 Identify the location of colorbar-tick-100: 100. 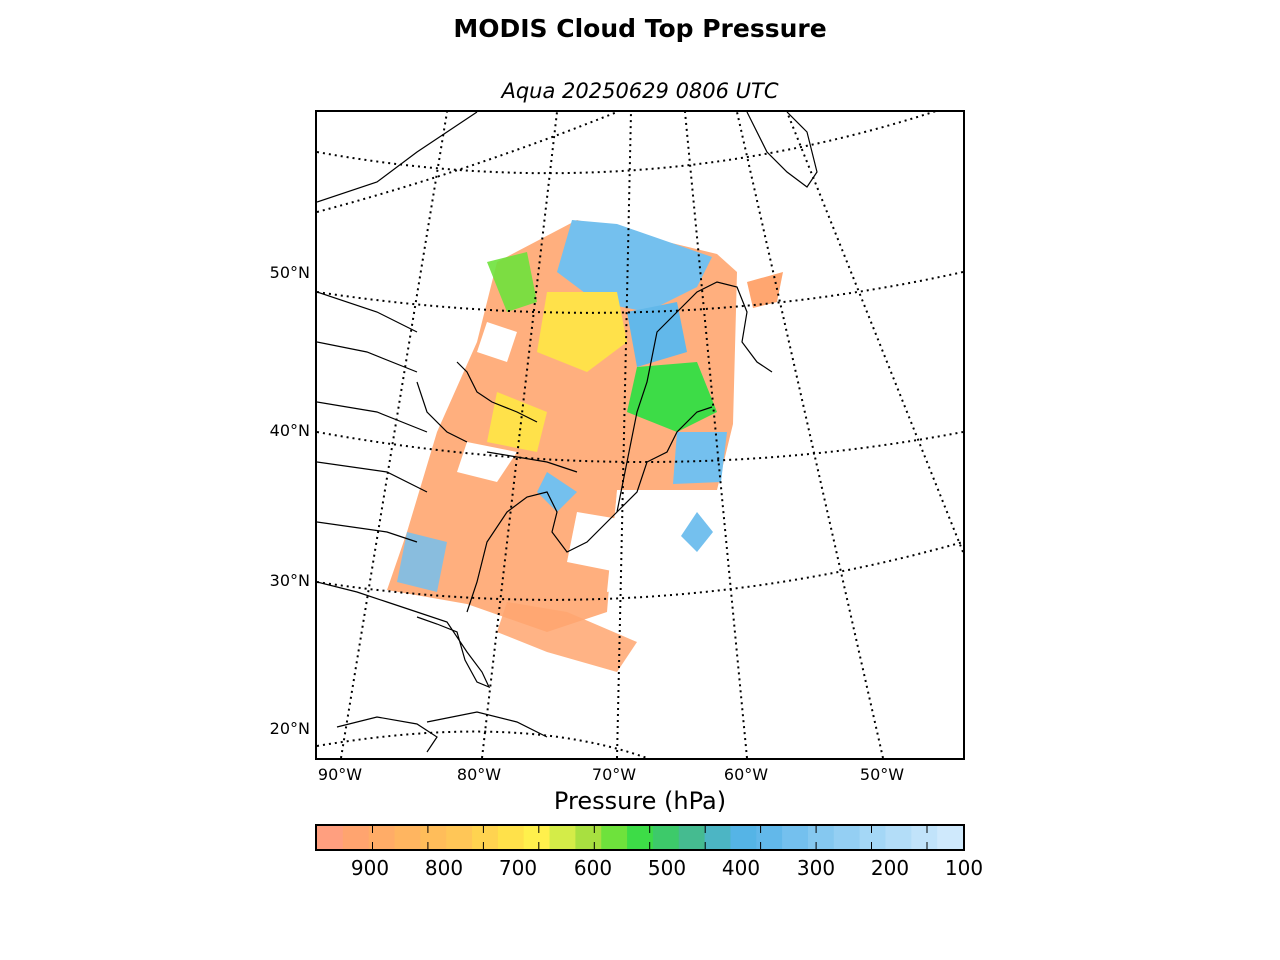
(964, 868).